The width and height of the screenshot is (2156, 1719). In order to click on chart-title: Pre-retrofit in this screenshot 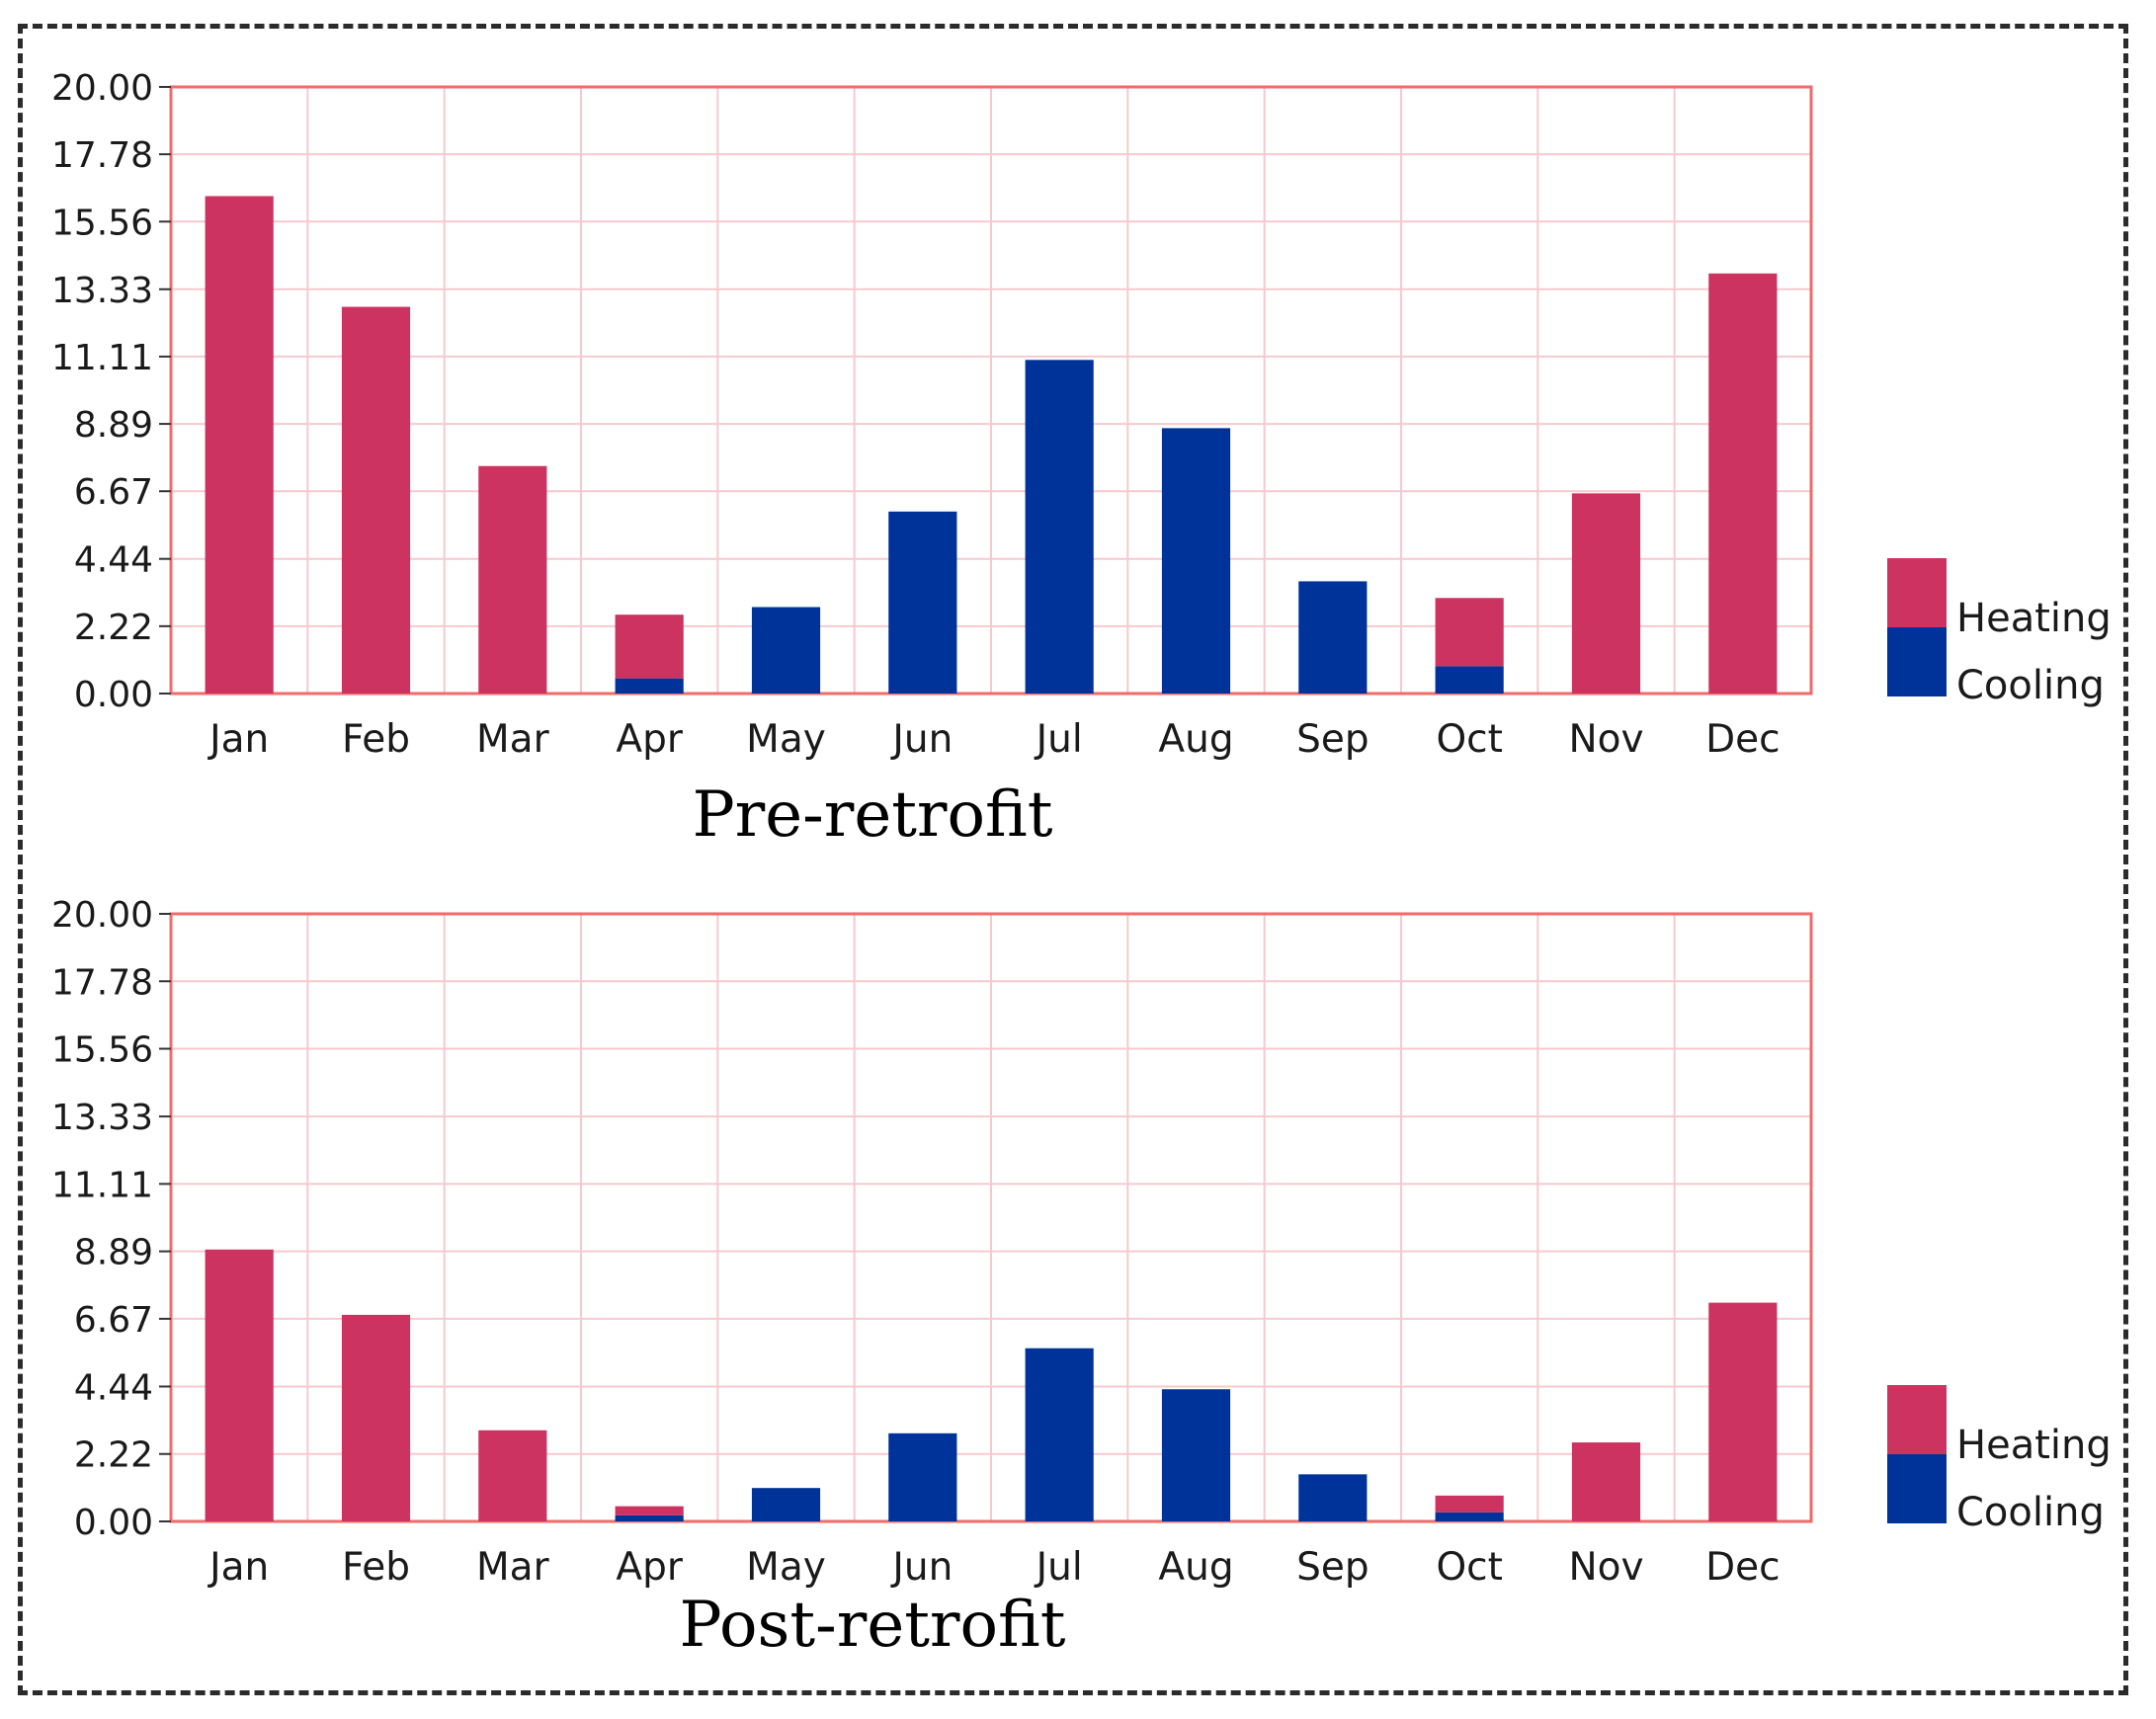, I will do `click(873, 815)`.